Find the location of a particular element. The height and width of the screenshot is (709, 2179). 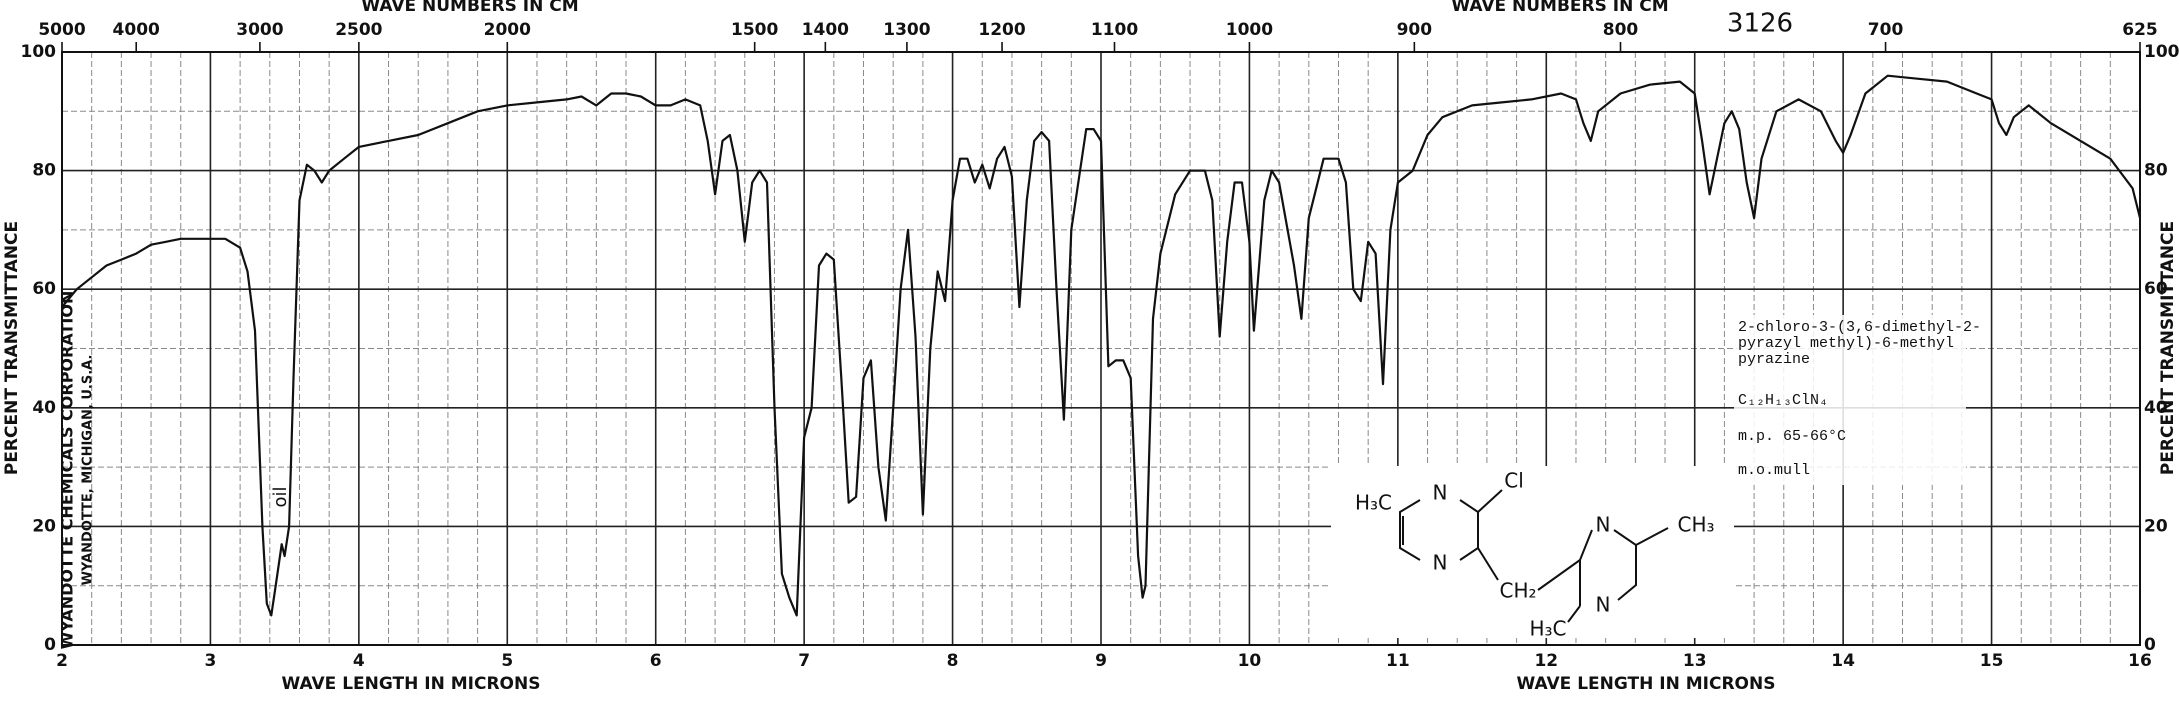

structure: H₃C N Cl N CH₂ N CH₃ H₃C N is located at coordinates (1532, 553).